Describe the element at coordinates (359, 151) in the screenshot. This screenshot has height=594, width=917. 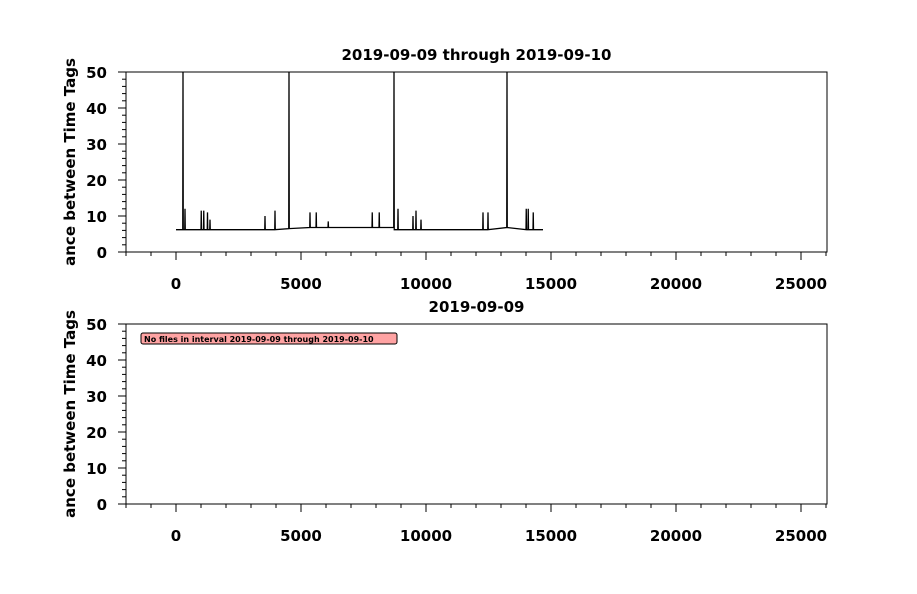
I see `data-line` at that location.